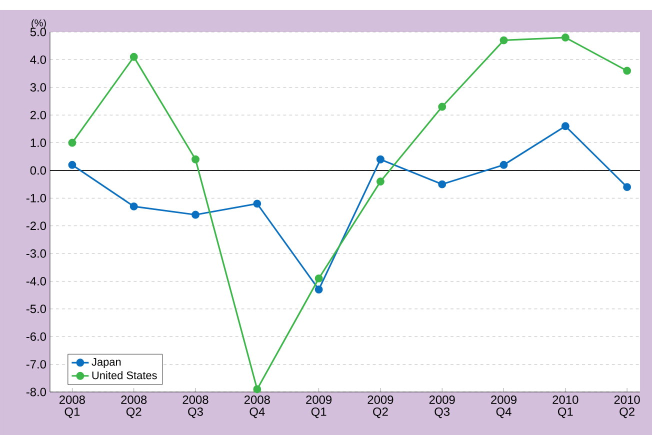 The width and height of the screenshot is (652, 435). Describe the element at coordinates (36, 253) in the screenshot. I see `y-tick-label: -3.0` at that location.